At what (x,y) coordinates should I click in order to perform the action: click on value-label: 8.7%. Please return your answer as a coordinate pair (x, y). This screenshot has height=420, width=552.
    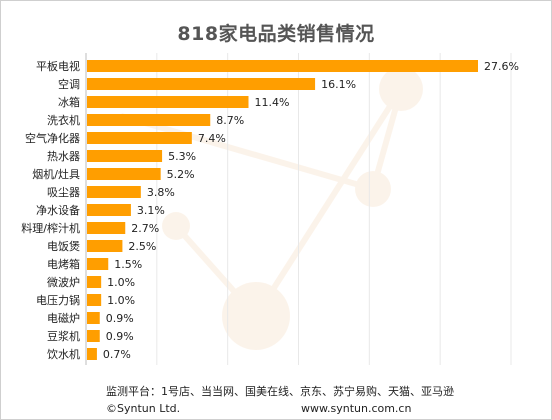
    Looking at the image, I should click on (230, 120).